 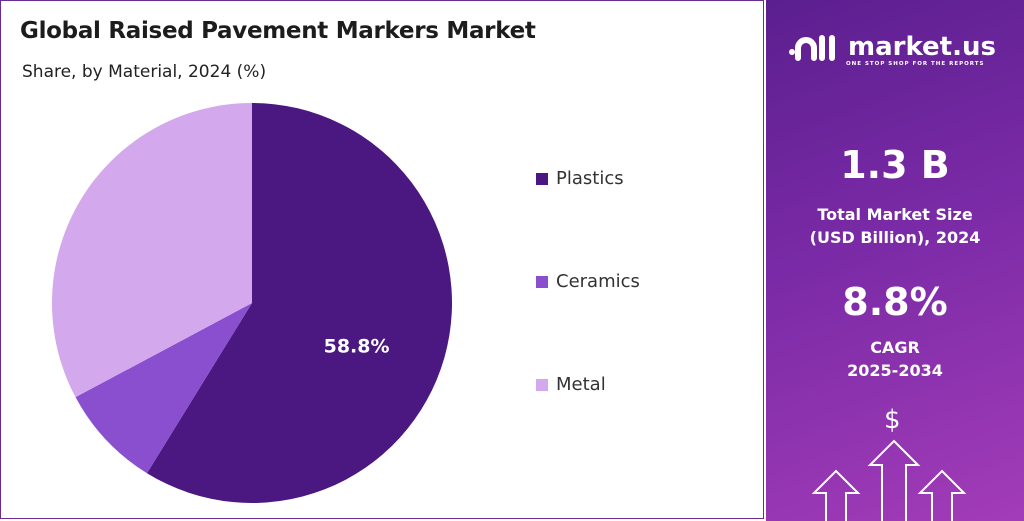 What do you see at coordinates (895, 347) in the screenshot?
I see `cagr-label: CAGR` at bounding box center [895, 347].